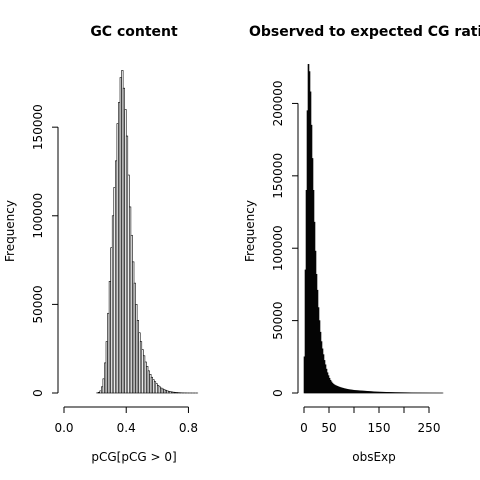 This screenshot has height=480, width=480. Describe the element at coordinates (147, 232) in the screenshot. I see `histogram-bars-gc` at that location.